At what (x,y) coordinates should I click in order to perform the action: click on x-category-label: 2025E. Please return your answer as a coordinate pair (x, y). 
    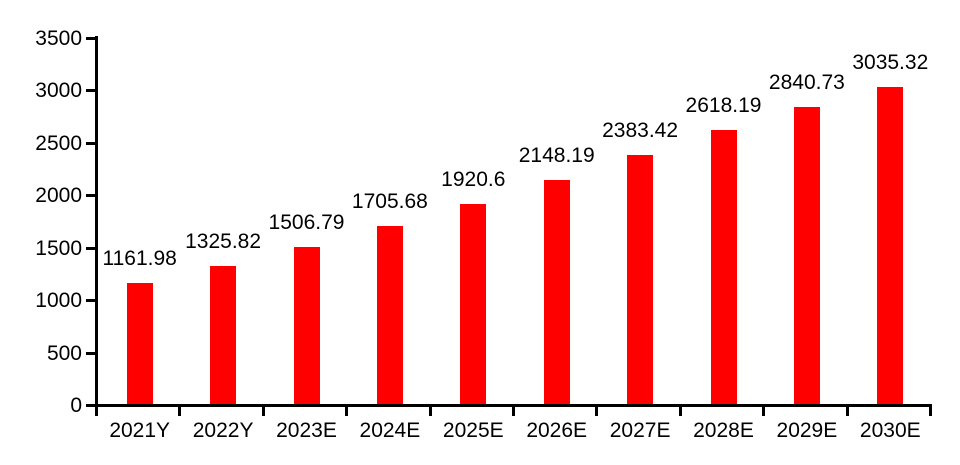
    Looking at the image, I should click on (473, 430).